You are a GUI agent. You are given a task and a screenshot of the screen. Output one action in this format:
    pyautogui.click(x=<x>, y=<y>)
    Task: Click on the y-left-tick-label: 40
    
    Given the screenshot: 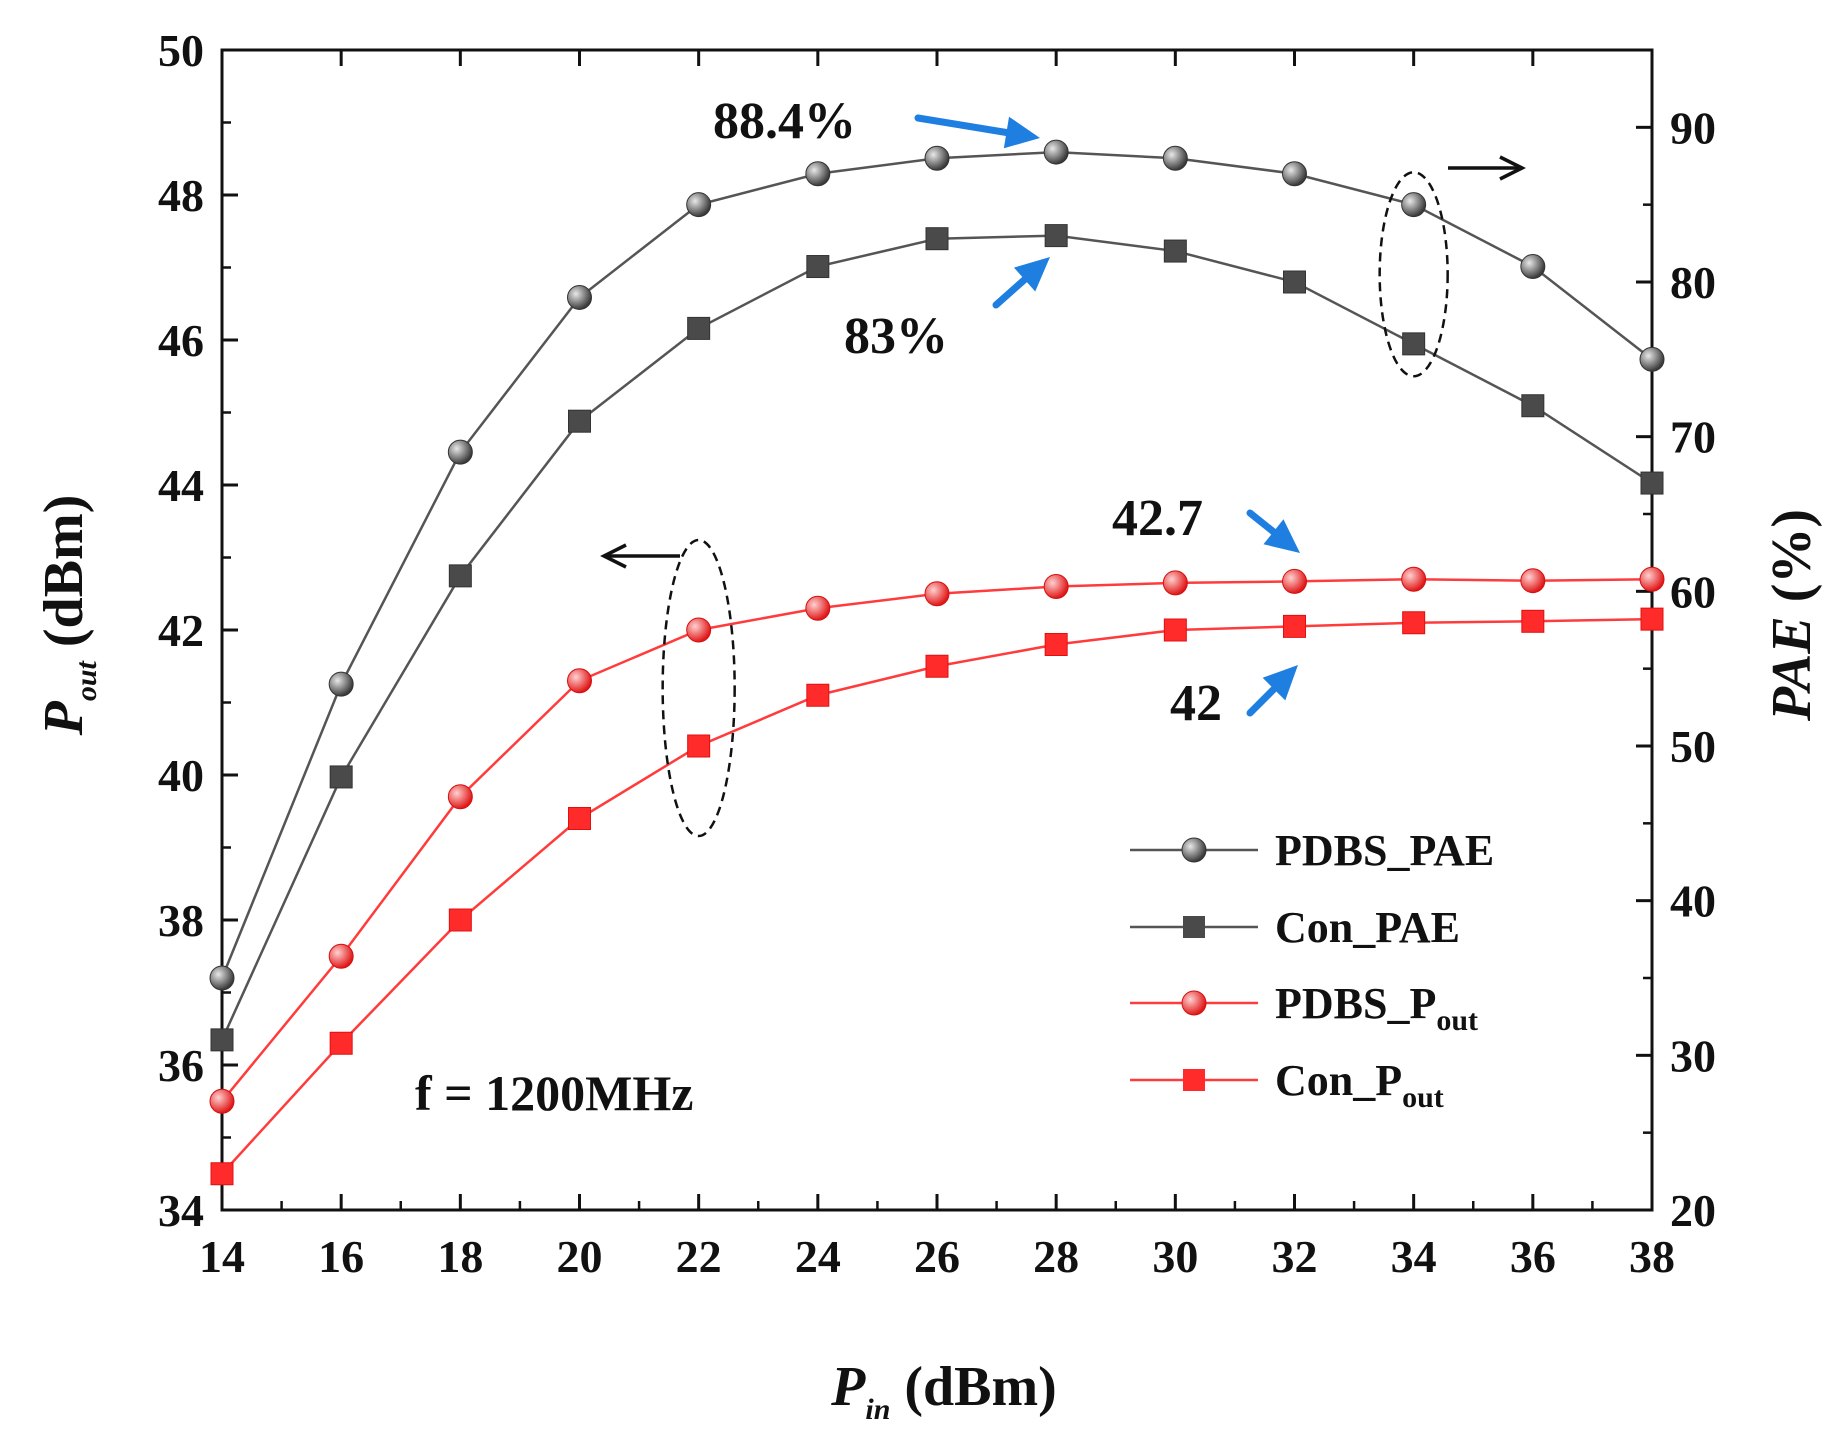 What is the action you would take?
    pyautogui.click(x=181, y=775)
    